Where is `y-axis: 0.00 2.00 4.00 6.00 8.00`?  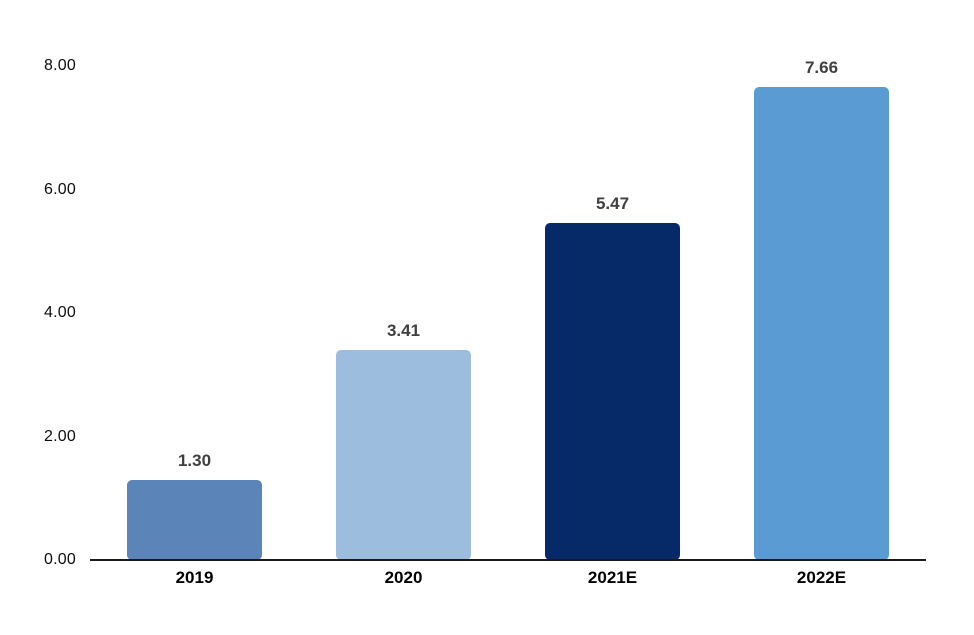
y-axis: 0.00 2.00 4.00 6.00 8.00 is located at coordinates (38, 317).